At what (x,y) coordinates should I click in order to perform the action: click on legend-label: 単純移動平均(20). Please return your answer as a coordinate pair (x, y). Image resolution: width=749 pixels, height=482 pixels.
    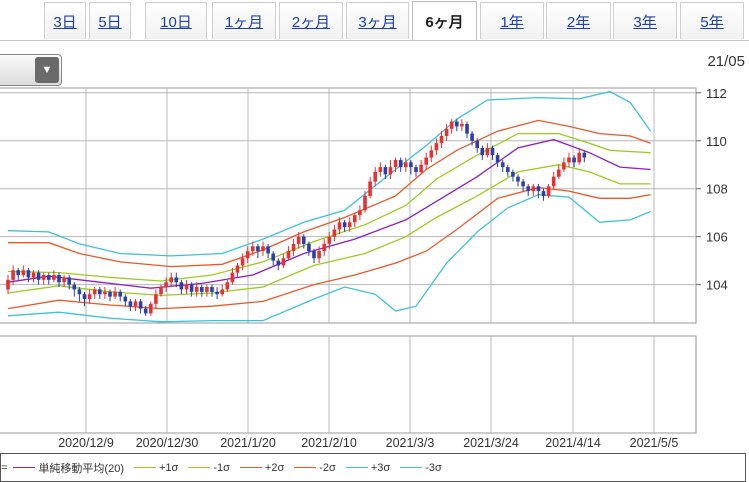
    Looking at the image, I should click on (81, 468).